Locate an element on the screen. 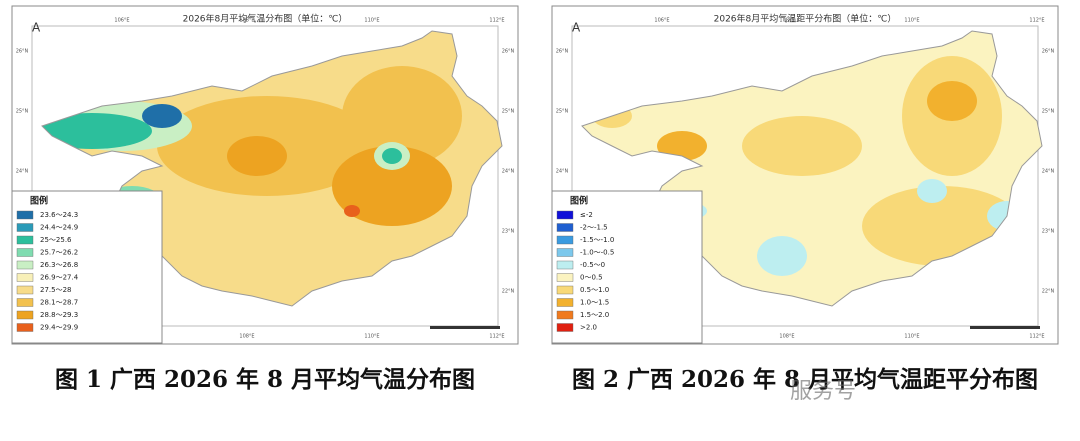 The width and height of the screenshot is (1080, 441). legend-label: ≤-2 is located at coordinates (586, 215).